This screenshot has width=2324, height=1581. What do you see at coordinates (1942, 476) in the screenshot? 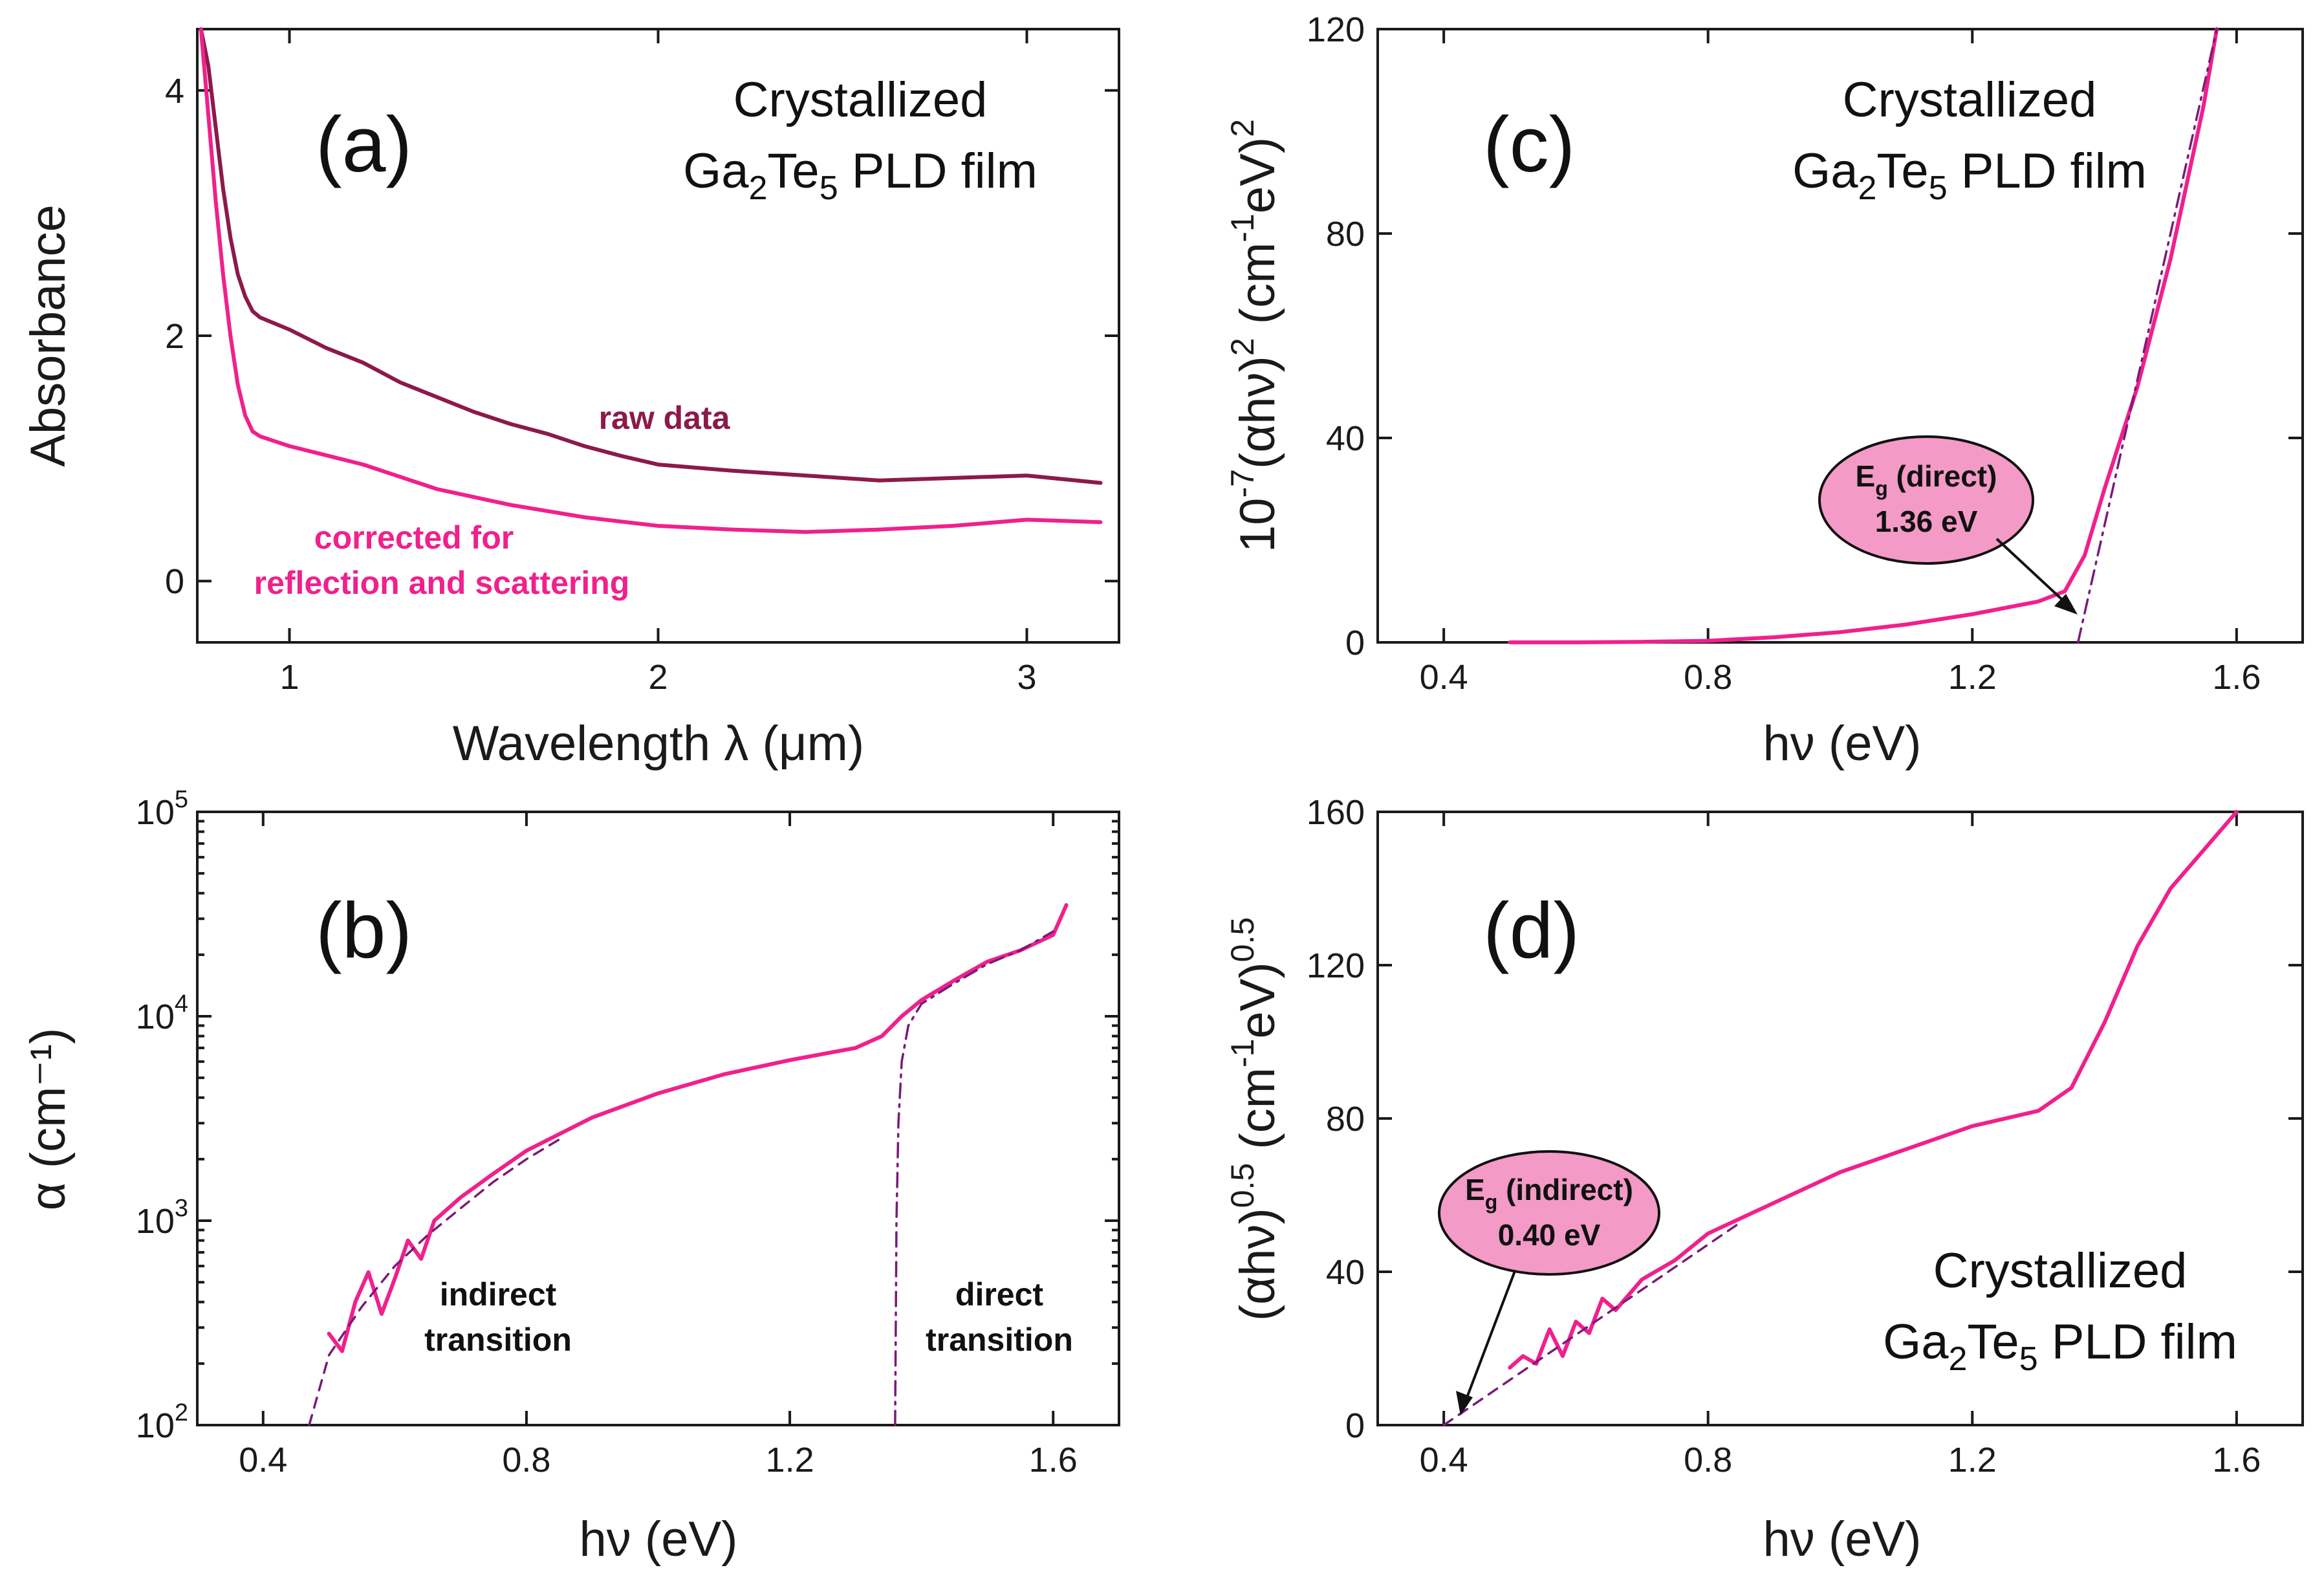
I see `eg-rest: (direct)` at bounding box center [1942, 476].